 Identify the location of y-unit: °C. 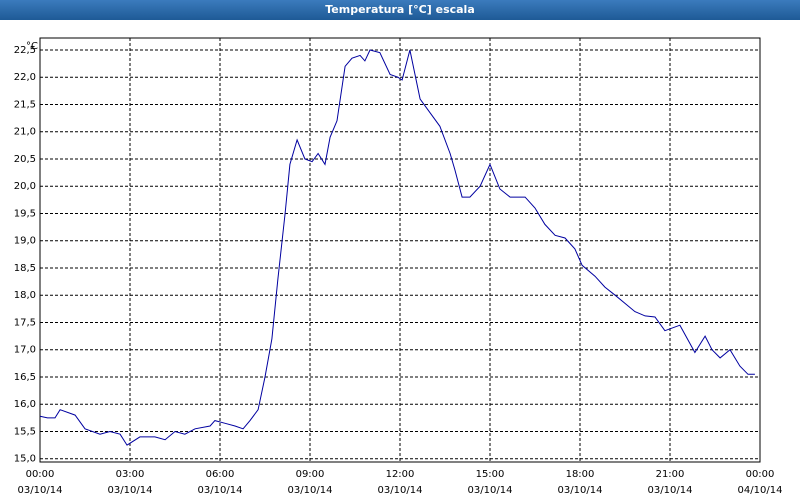
(32, 46).